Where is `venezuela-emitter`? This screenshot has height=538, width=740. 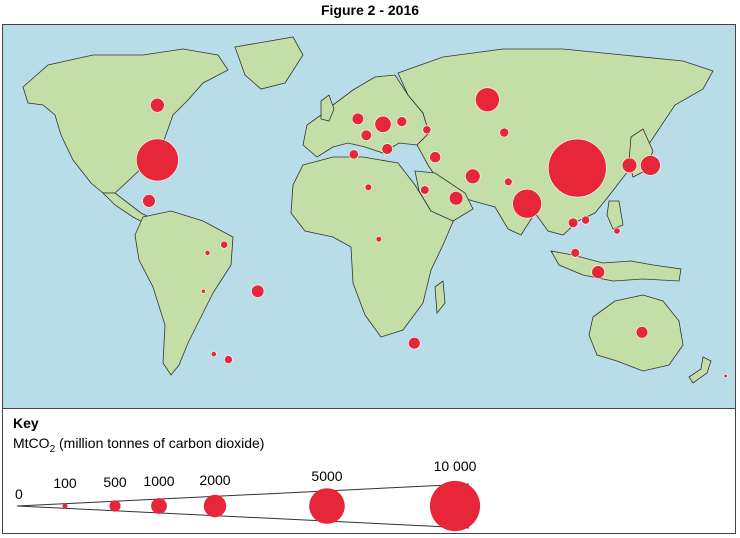
venezuela-emitter is located at coordinates (224, 244).